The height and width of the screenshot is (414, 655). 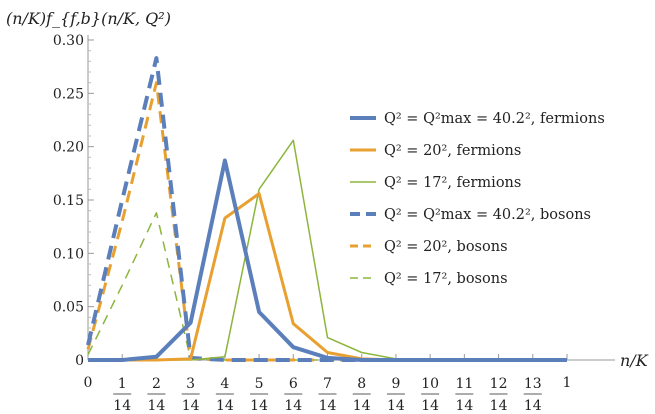 What do you see at coordinates (567, 383) in the screenshot?
I see `x-tick-label: 1` at bounding box center [567, 383].